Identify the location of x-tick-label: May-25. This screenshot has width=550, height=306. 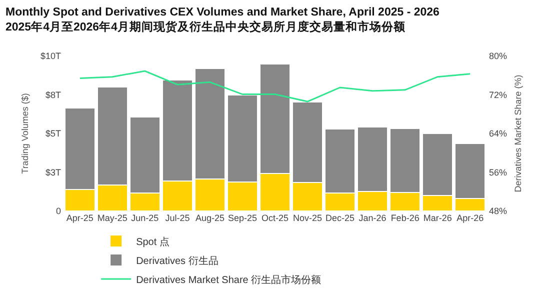
(112, 218).